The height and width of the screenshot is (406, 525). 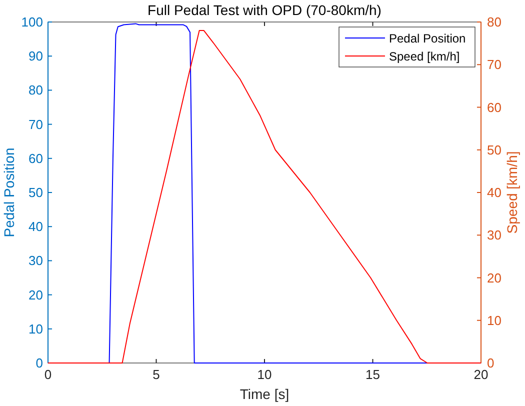 What do you see at coordinates (494, 235) in the screenshot?
I see `y2-tick-label: 30` at bounding box center [494, 235].